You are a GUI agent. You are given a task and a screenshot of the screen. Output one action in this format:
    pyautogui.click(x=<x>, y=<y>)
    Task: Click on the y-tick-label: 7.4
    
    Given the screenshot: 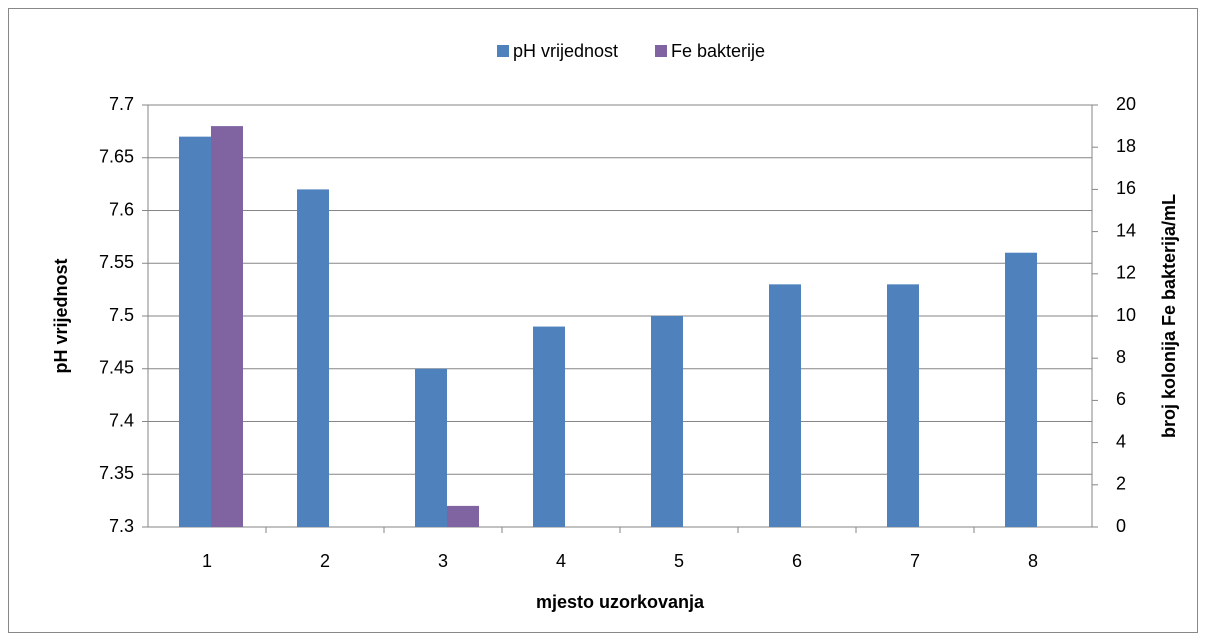 What is the action you would take?
    pyautogui.click(x=121, y=420)
    